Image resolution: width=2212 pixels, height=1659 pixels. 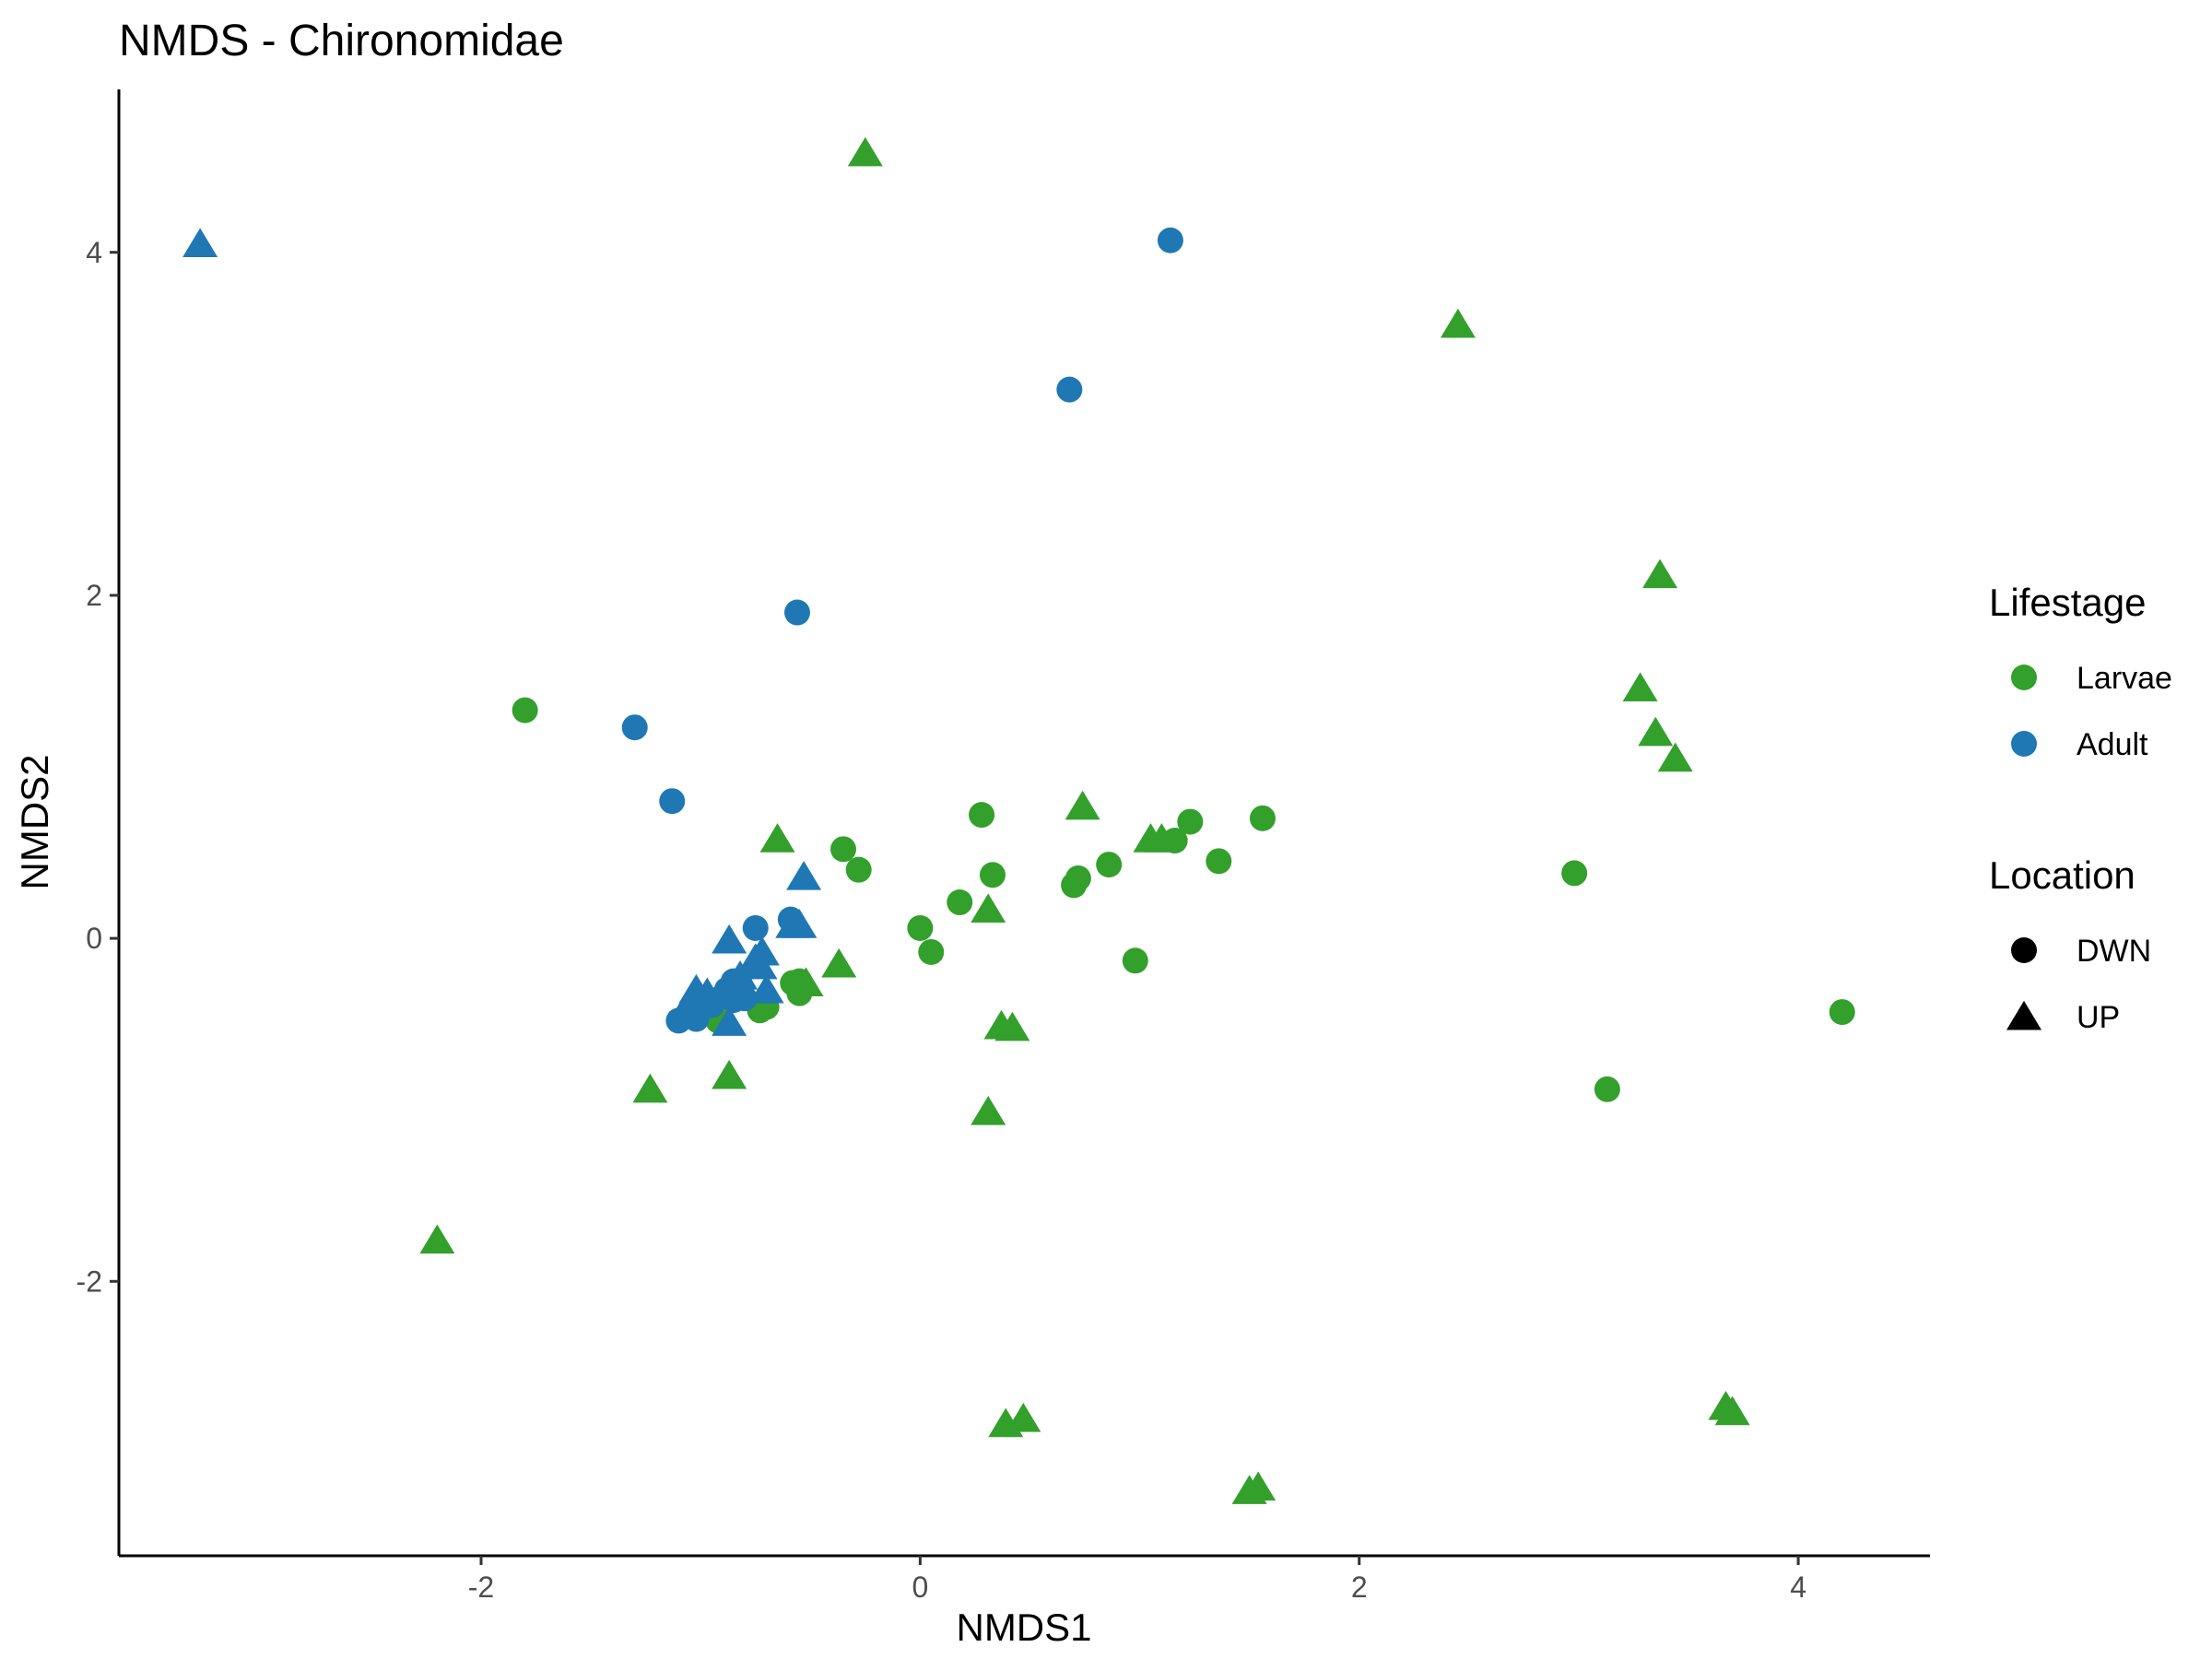 What do you see at coordinates (920, 1587) in the screenshot?
I see `x-tick-label: 0` at bounding box center [920, 1587].